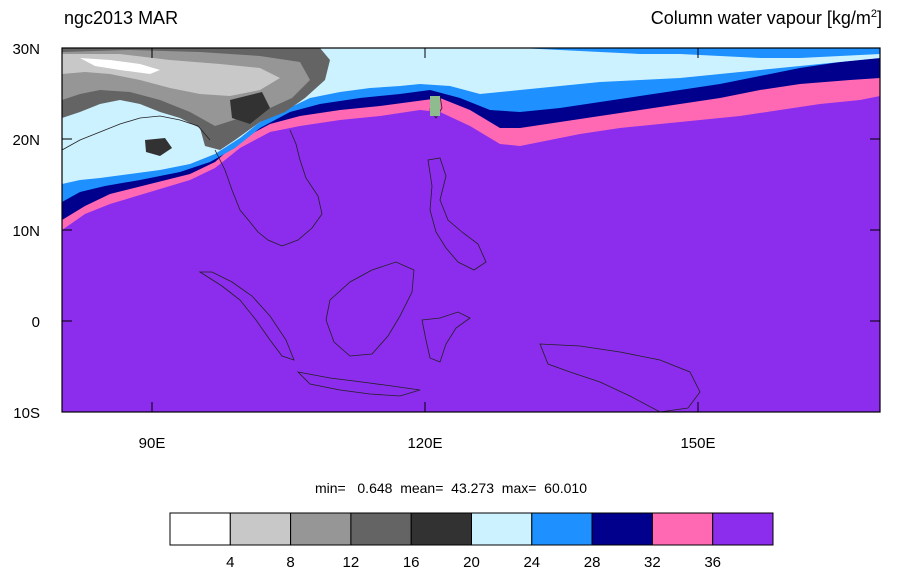 The height and width of the screenshot is (576, 902). I want to click on stats-line: min= 0.648 mean= 43.273 max= 60.010, so click(450, 488).